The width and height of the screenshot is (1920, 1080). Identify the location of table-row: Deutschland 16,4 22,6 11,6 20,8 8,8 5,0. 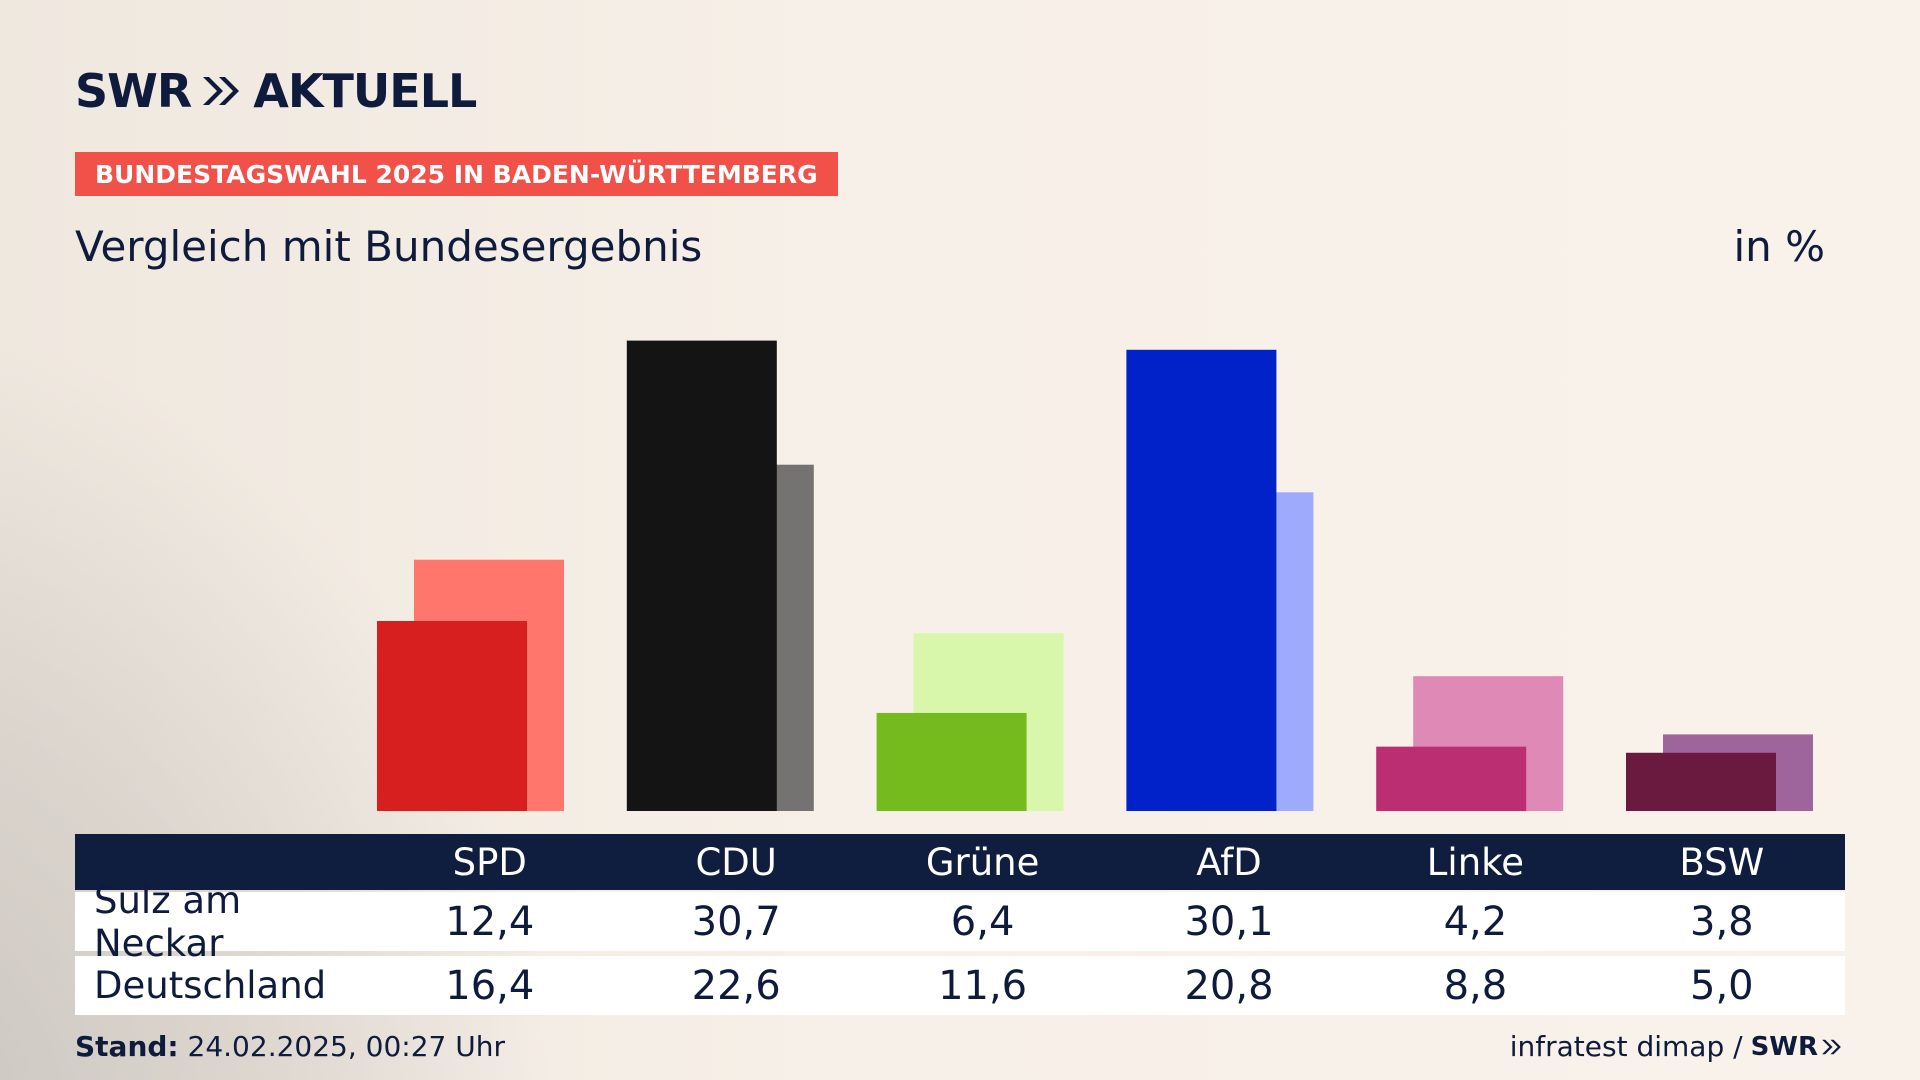
(960, 985).